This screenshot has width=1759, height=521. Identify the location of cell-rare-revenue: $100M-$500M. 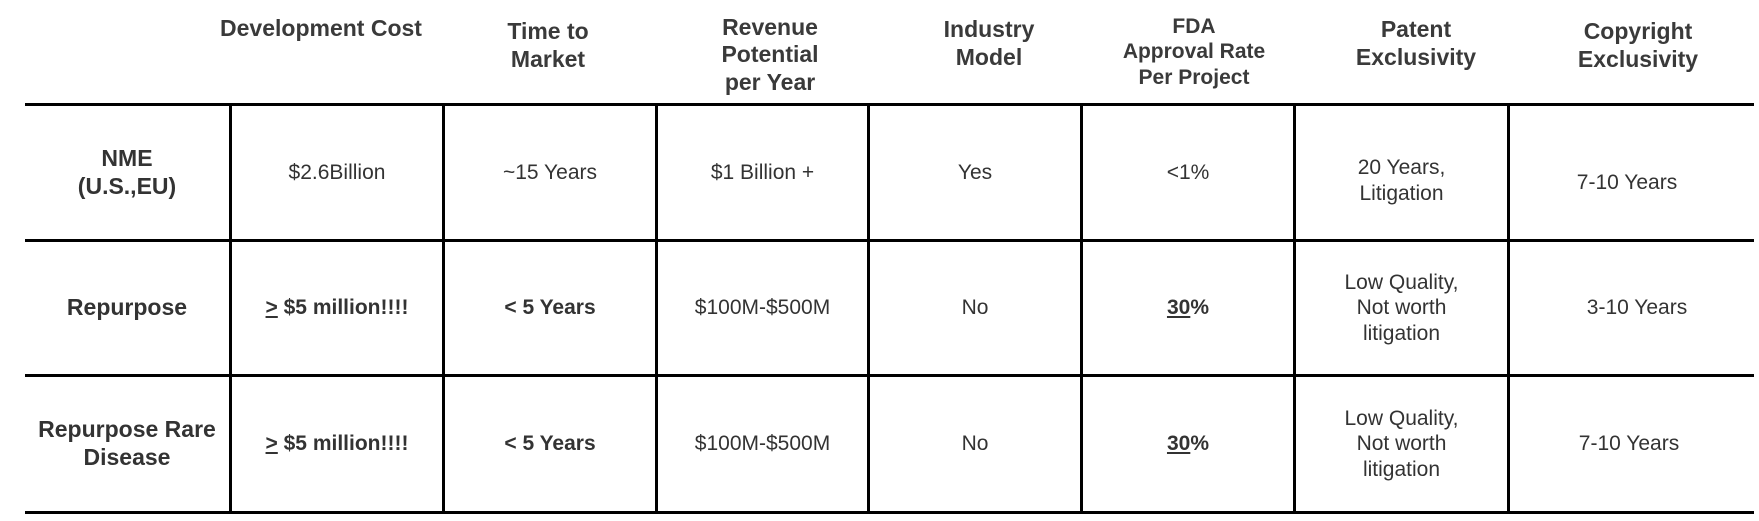
(762, 444).